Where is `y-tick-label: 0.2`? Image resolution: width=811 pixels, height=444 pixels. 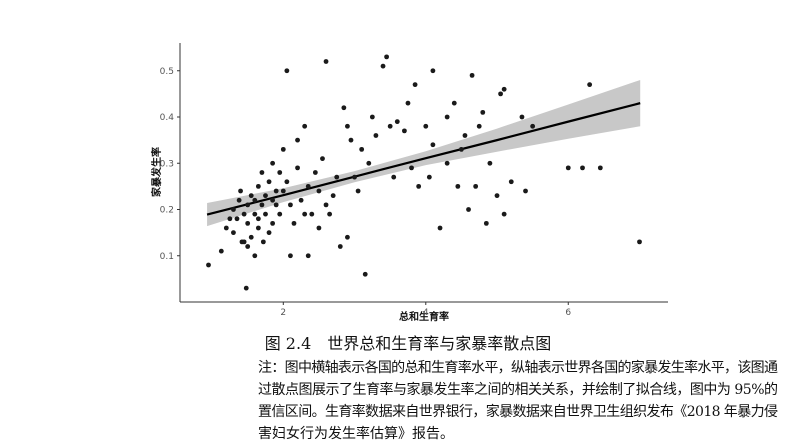 y-tick-label: 0.2 is located at coordinates (167, 211).